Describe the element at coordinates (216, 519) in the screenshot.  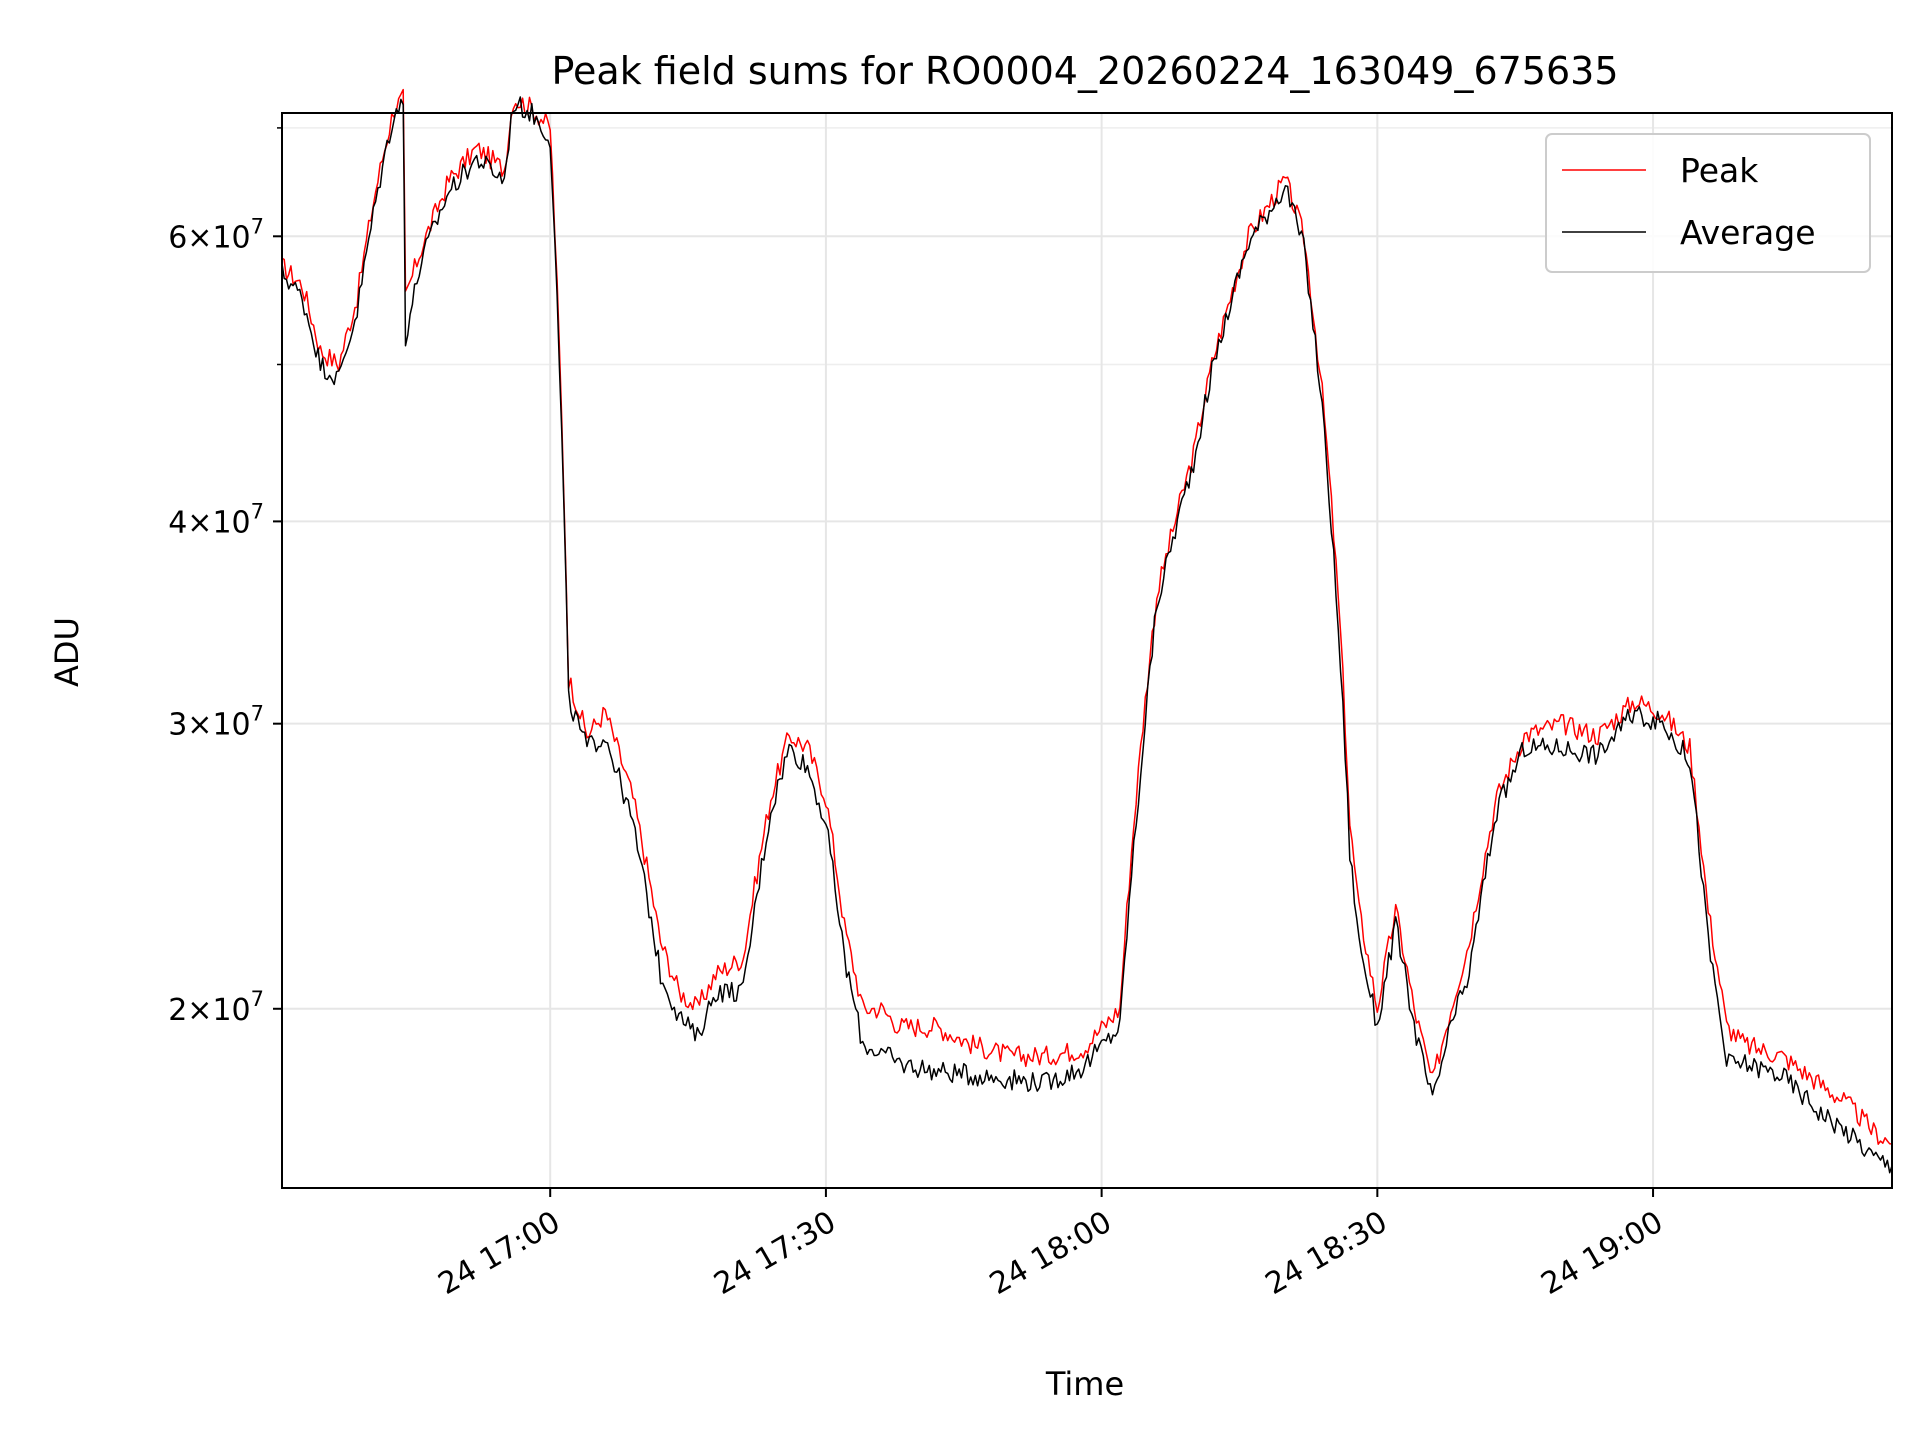
I see `y-tick-label: 4×107` at that location.